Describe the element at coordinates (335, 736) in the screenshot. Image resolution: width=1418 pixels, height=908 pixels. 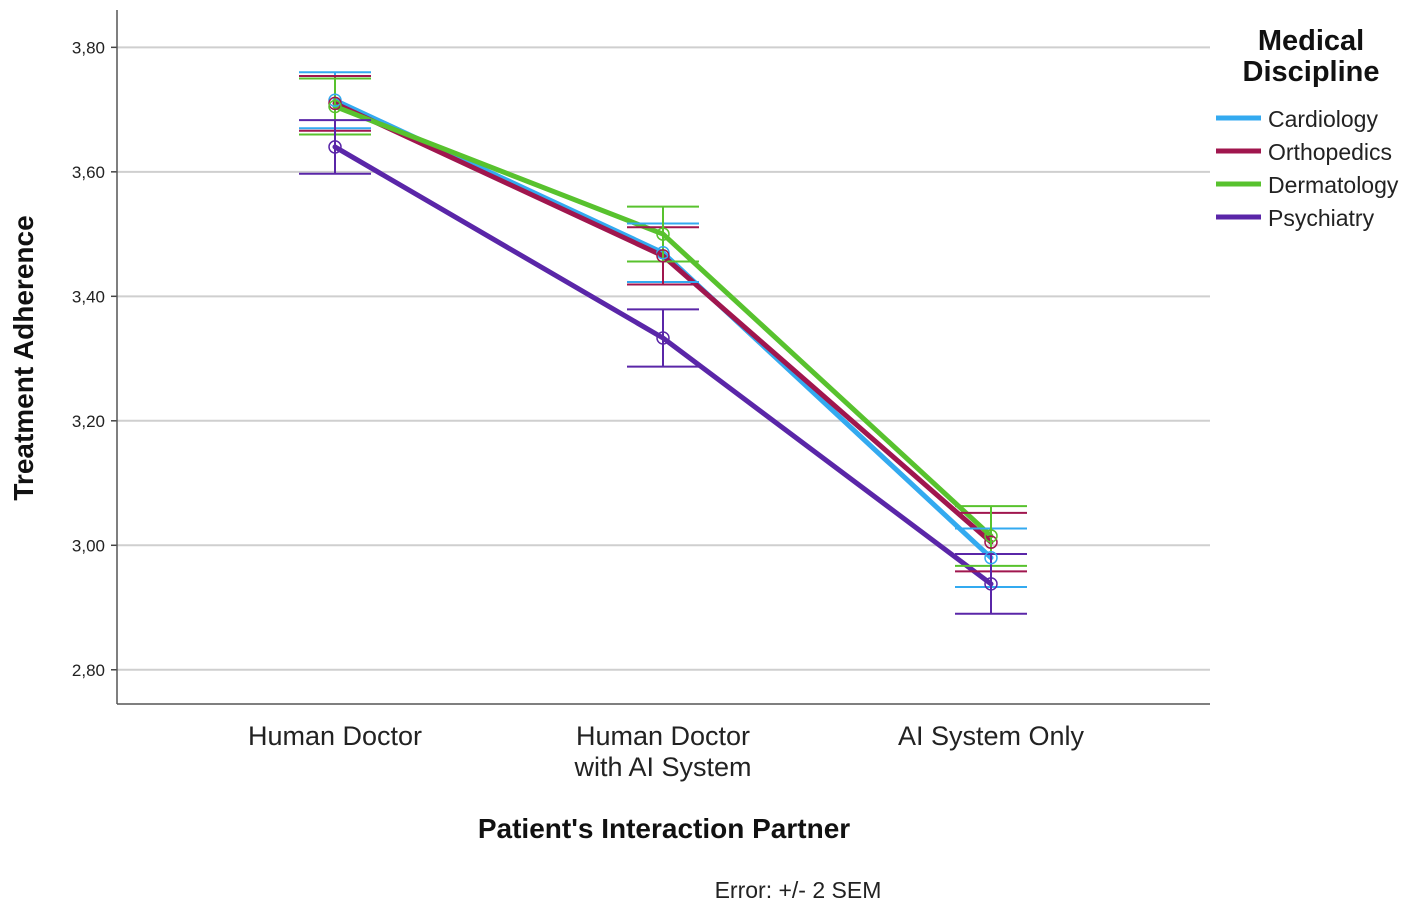
I see `x-category-label: Human Doctor` at that location.